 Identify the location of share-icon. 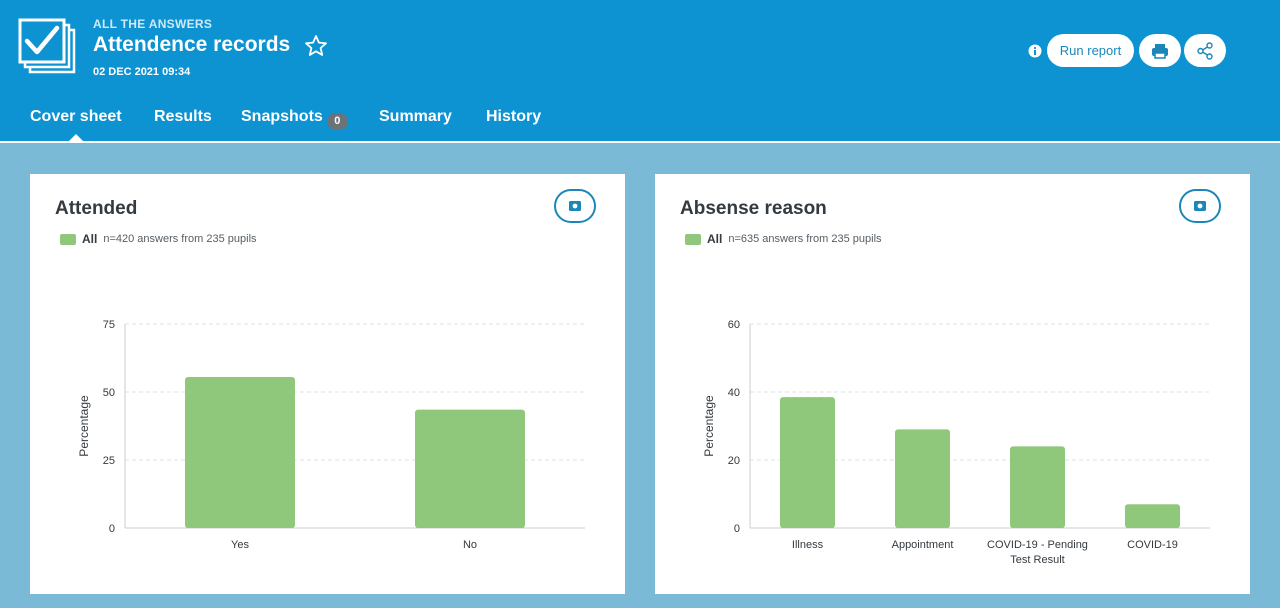
(1205, 50).